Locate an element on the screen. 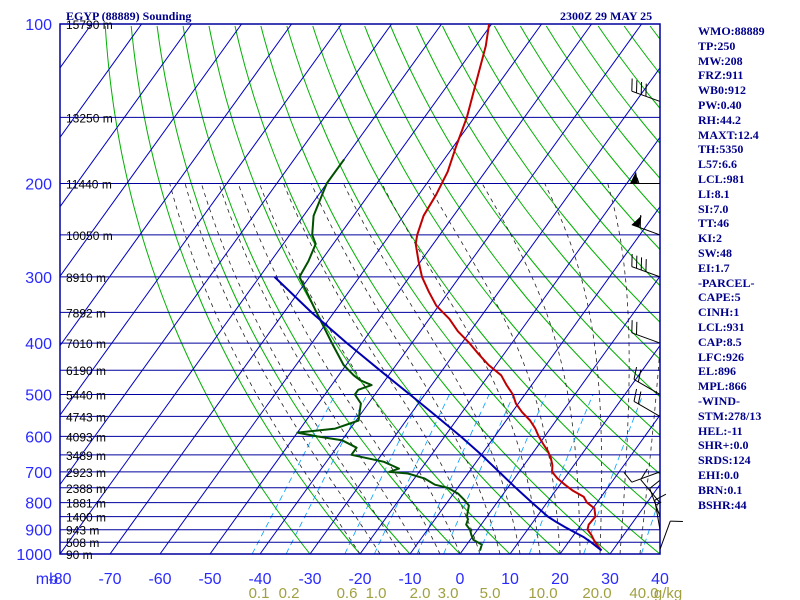  mixing-ratio-label: 10.0 is located at coordinates (542, 592).